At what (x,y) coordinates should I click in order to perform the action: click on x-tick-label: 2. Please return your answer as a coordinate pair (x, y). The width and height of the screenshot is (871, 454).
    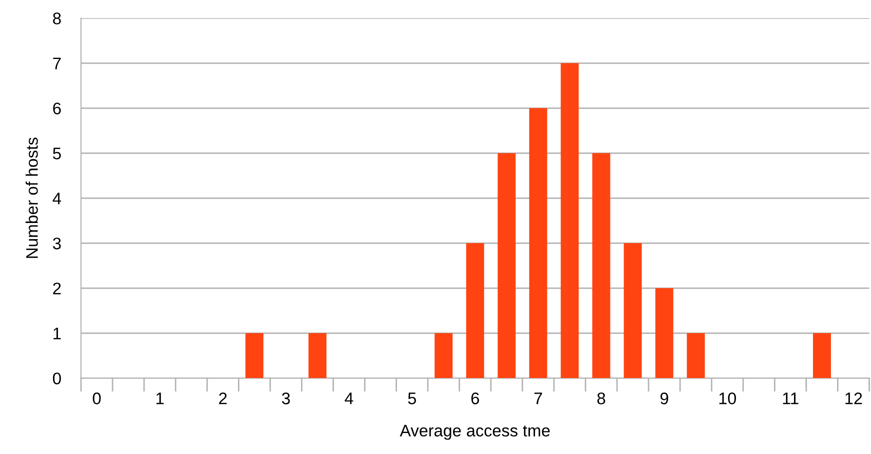
    Looking at the image, I should click on (223, 398).